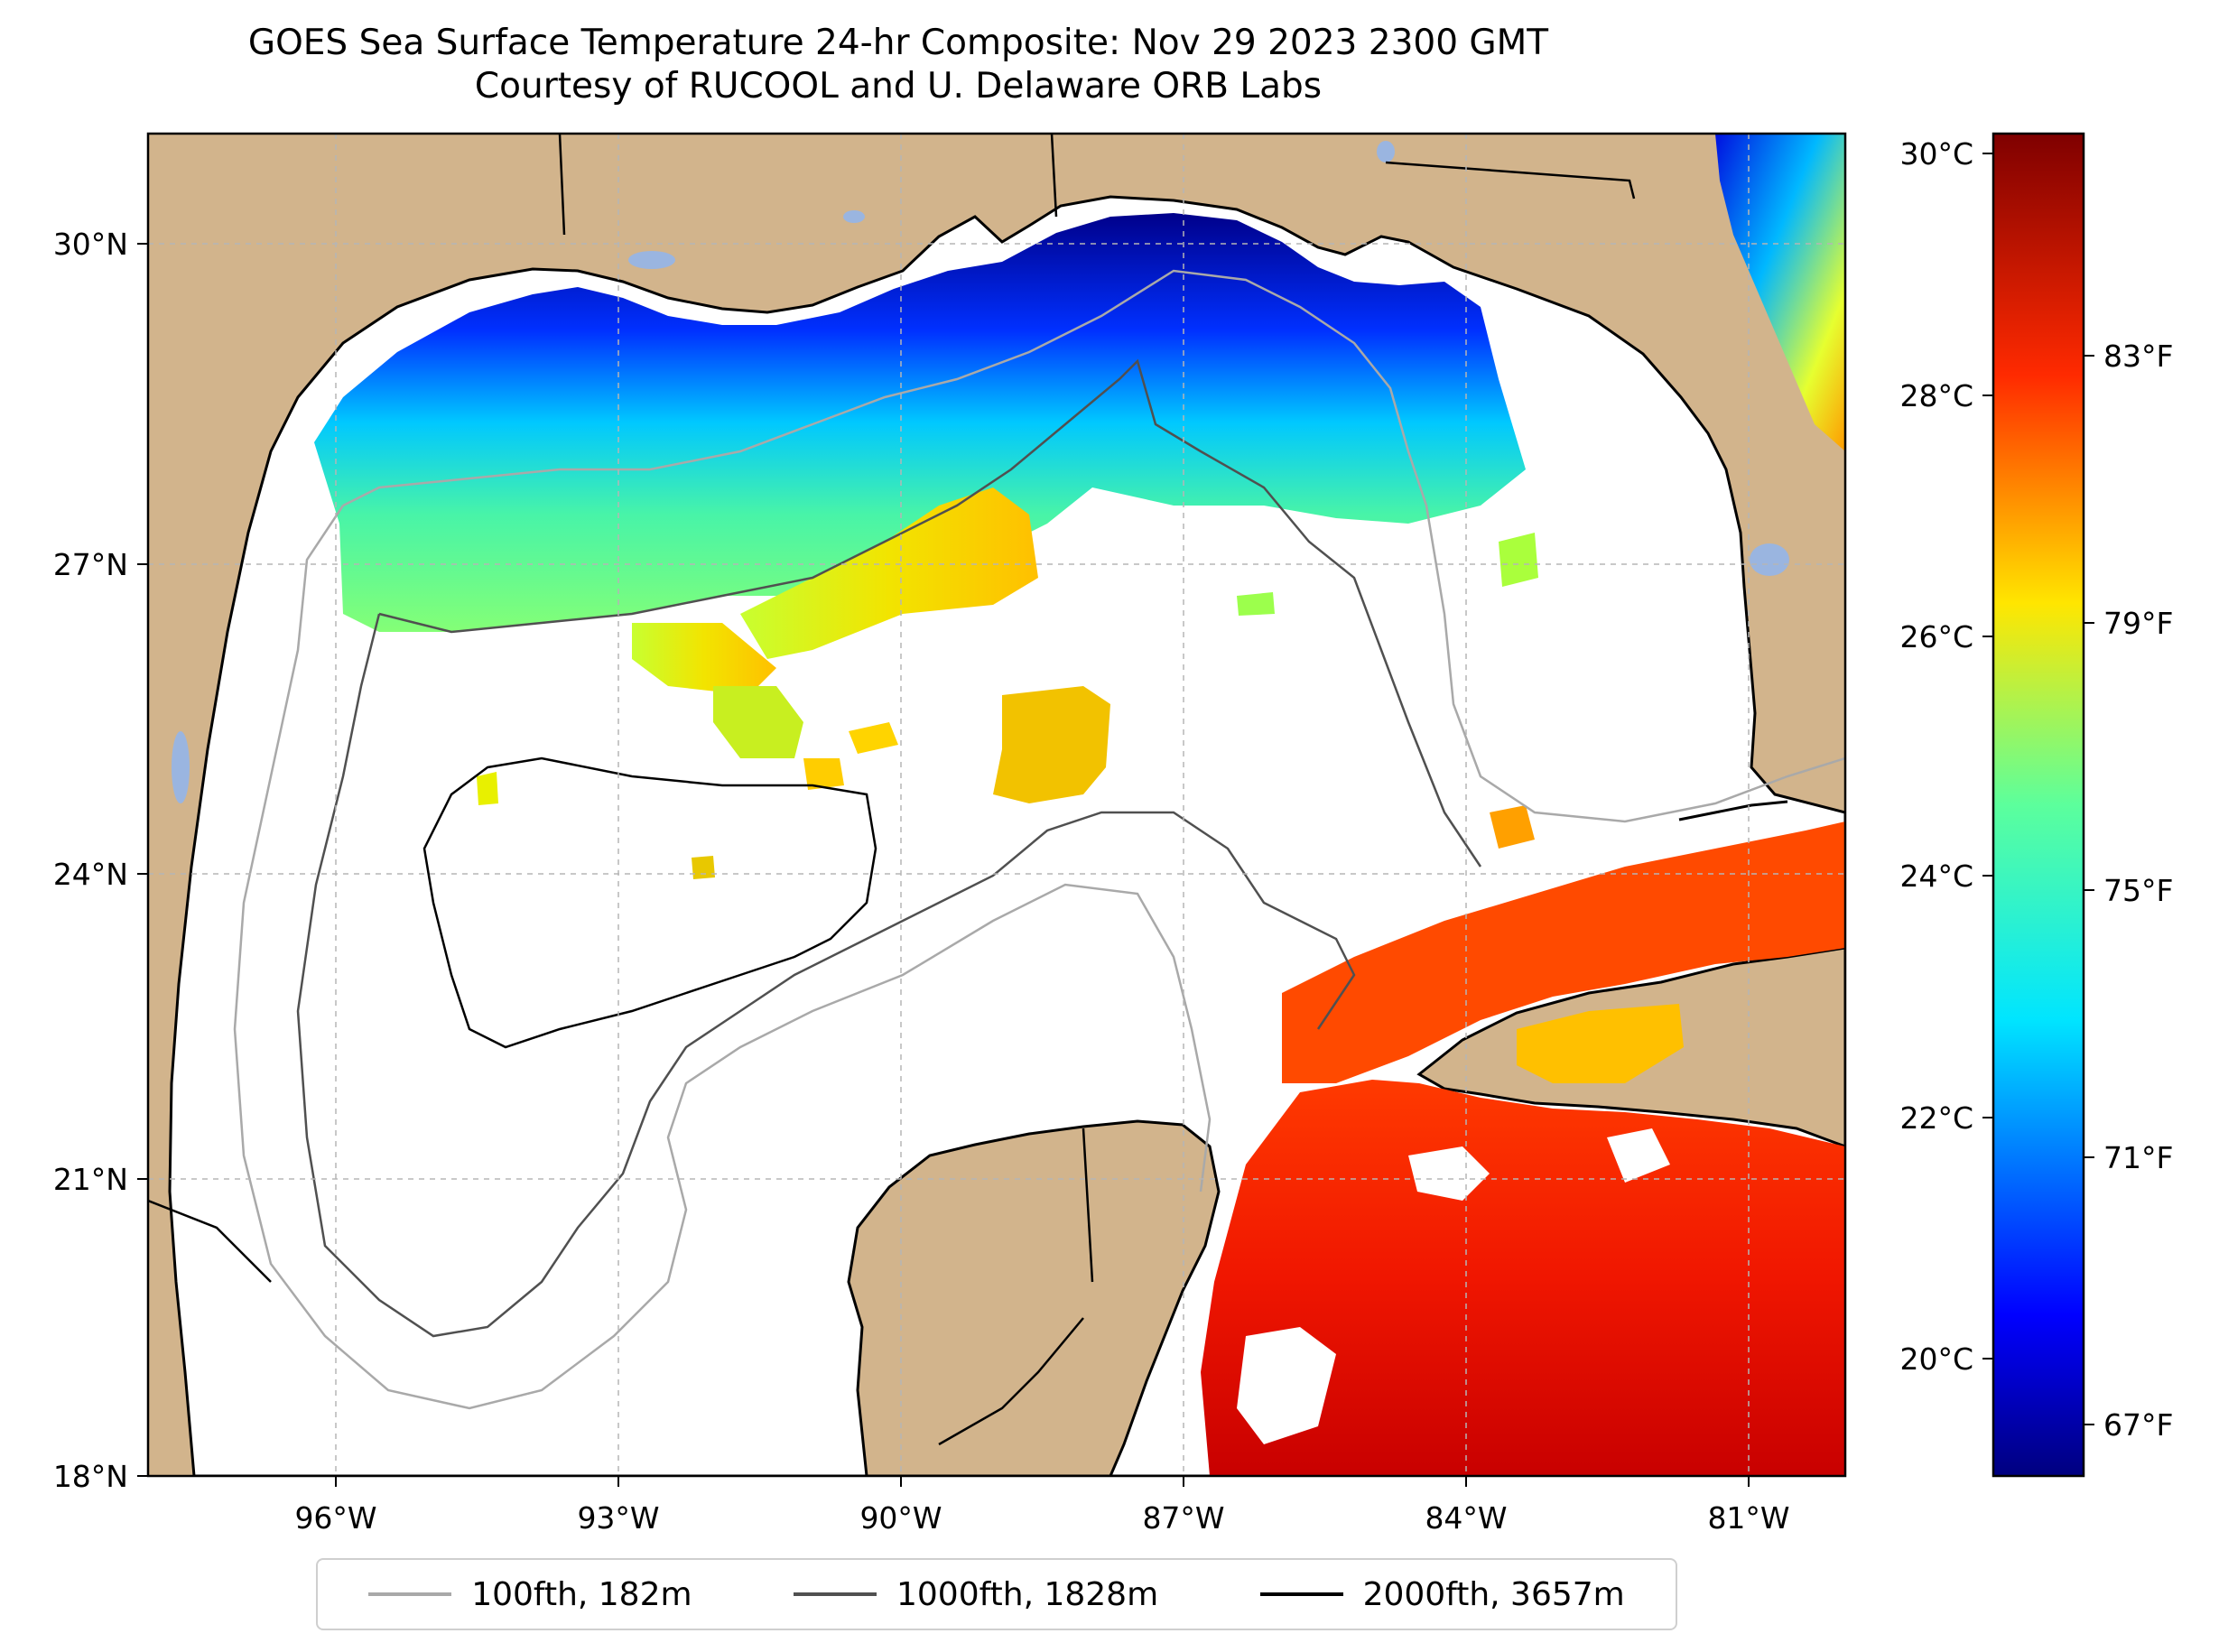 The height and width of the screenshot is (1652, 2219). Describe the element at coordinates (90, 244) in the screenshot. I see `lat-label-30: 30°N` at that location.